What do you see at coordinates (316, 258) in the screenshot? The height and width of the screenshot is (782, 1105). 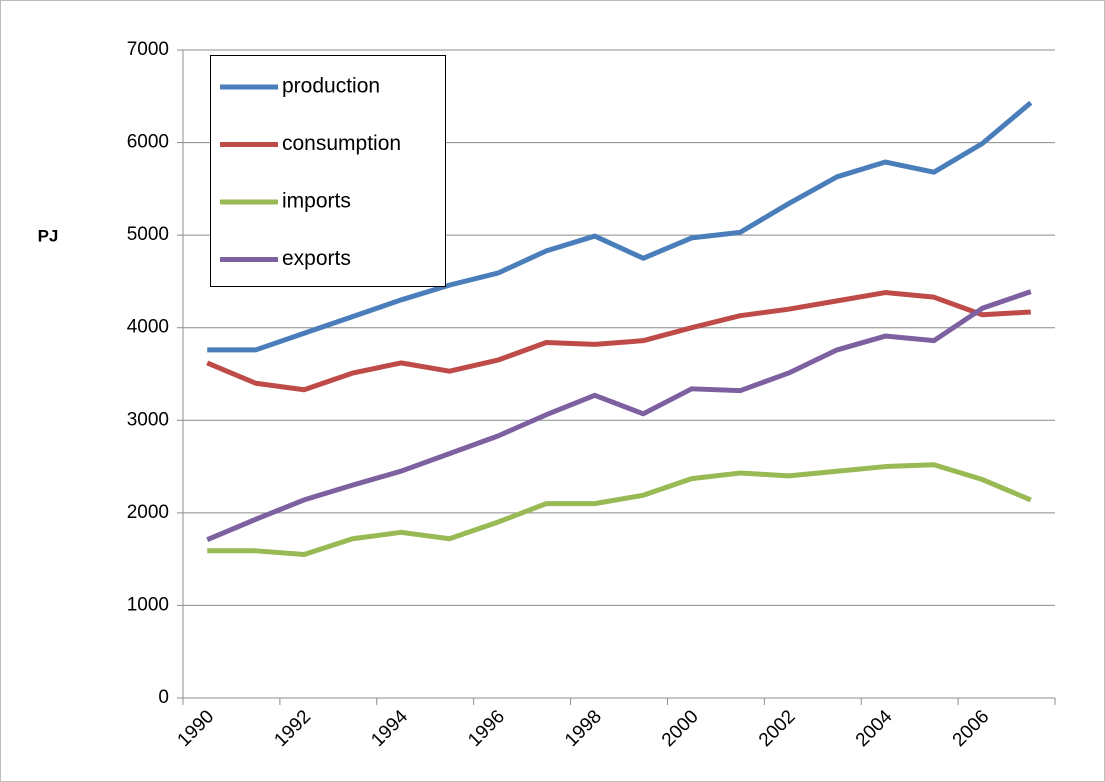 I see `legend-label: exports` at bounding box center [316, 258].